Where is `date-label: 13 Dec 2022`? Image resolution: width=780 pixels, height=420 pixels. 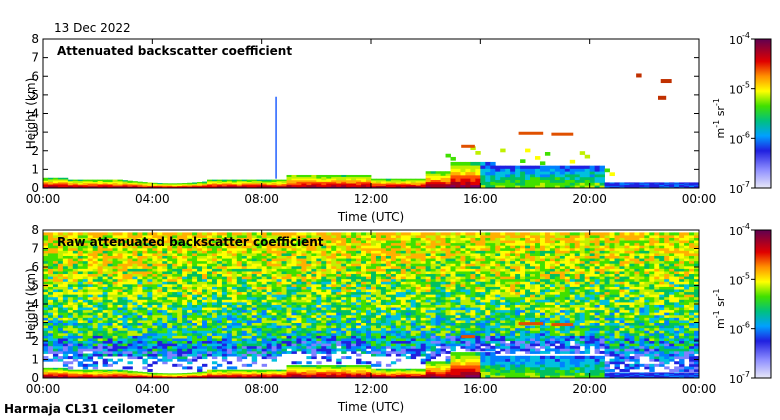
date-label: 13 Dec 2022 is located at coordinates (92, 28).